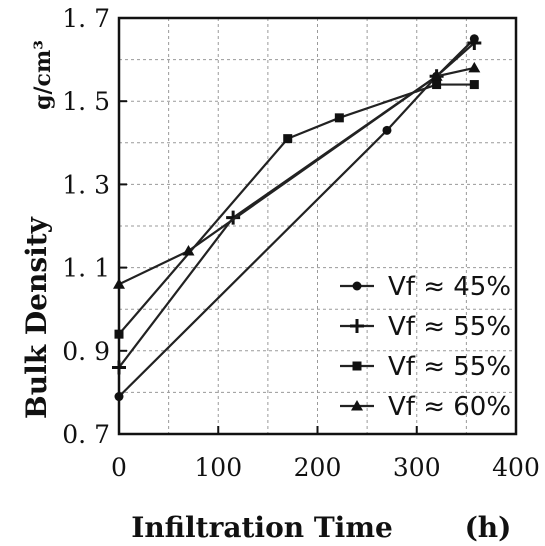 Image resolution: width=545 pixels, height=546 pixels. Describe the element at coordinates (86, 434) in the screenshot. I see `y-tick-label: 0. 7` at that location.